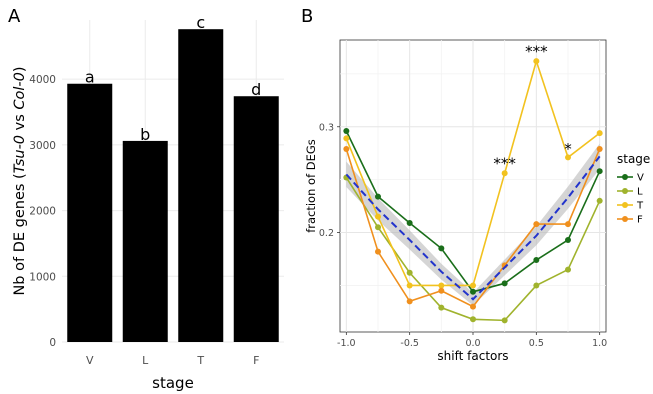 The image size is (653, 394). What do you see at coordinates (630, 206) in the screenshot?
I see `legend-item-t: T` at bounding box center [630, 206].